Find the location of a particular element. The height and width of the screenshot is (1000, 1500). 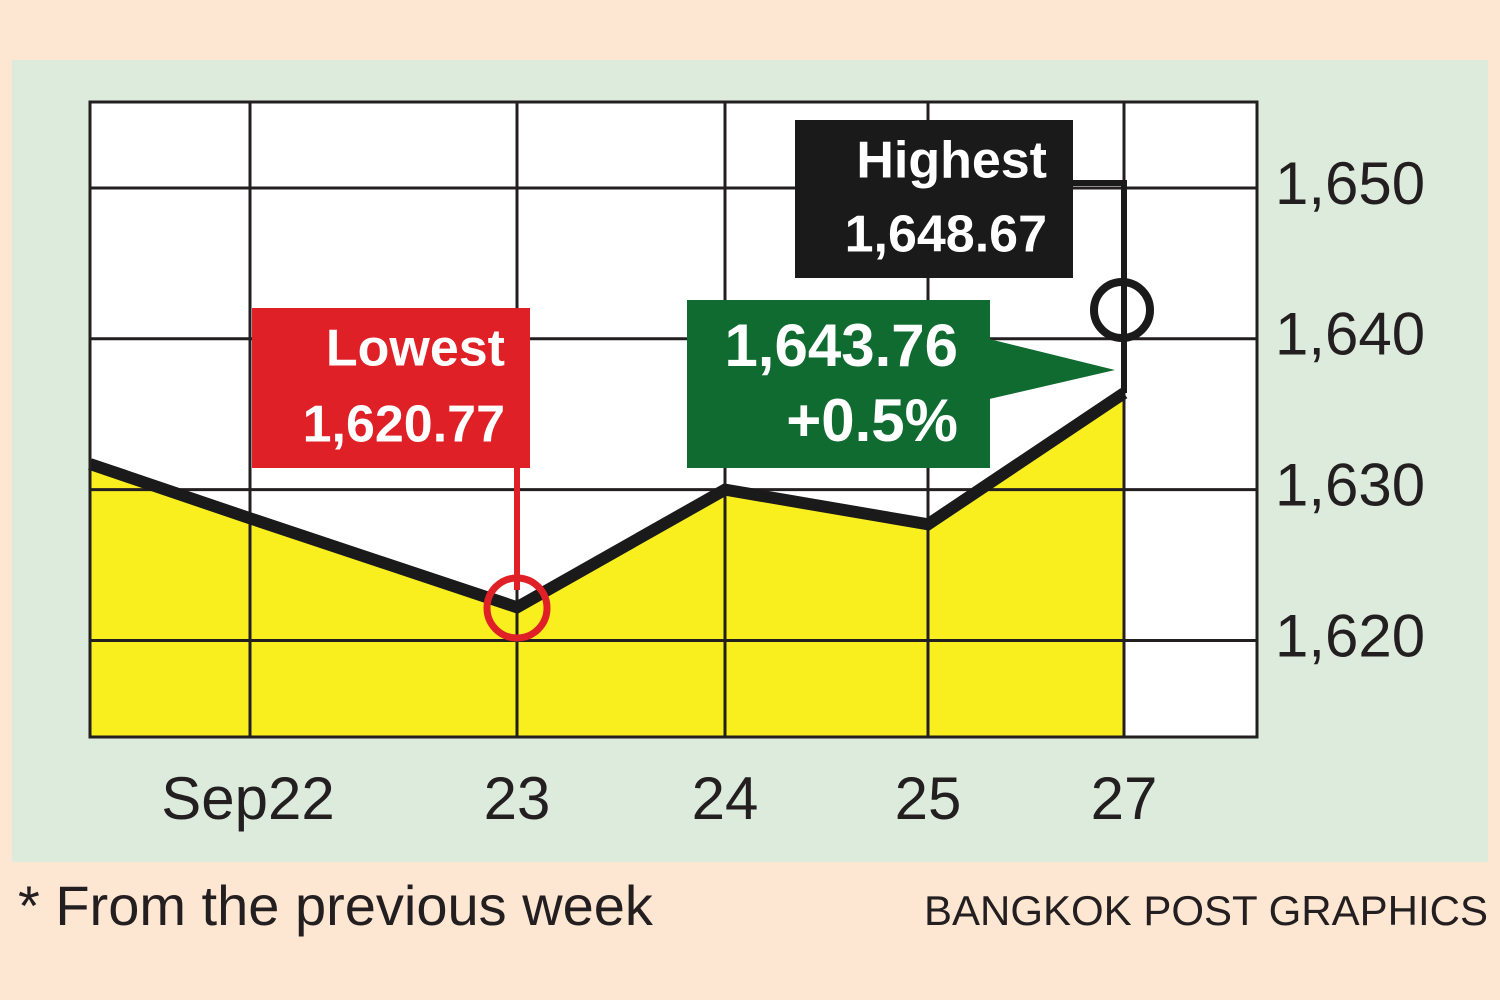

close-value: 1,643.76 is located at coordinates (841, 345).